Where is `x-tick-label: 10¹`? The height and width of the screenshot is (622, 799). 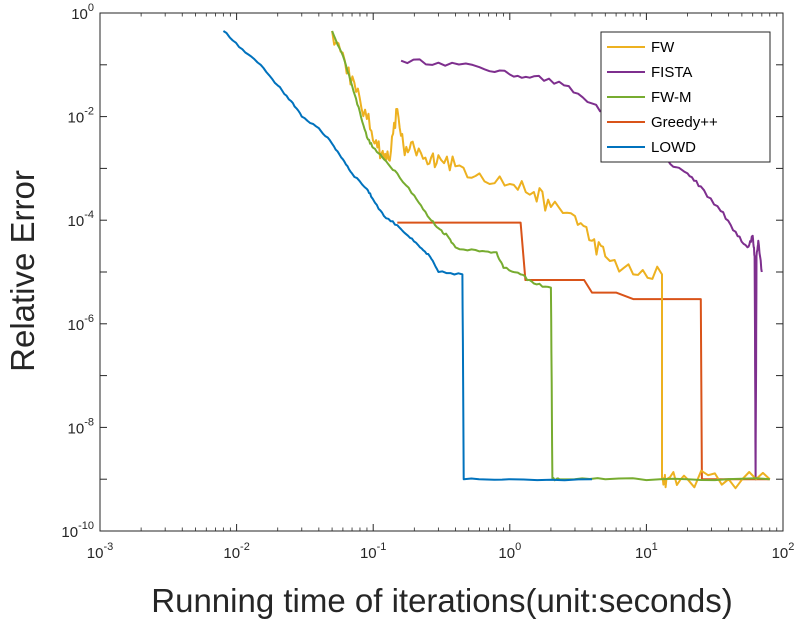 x-tick-label: 10¹ is located at coordinates (646, 551).